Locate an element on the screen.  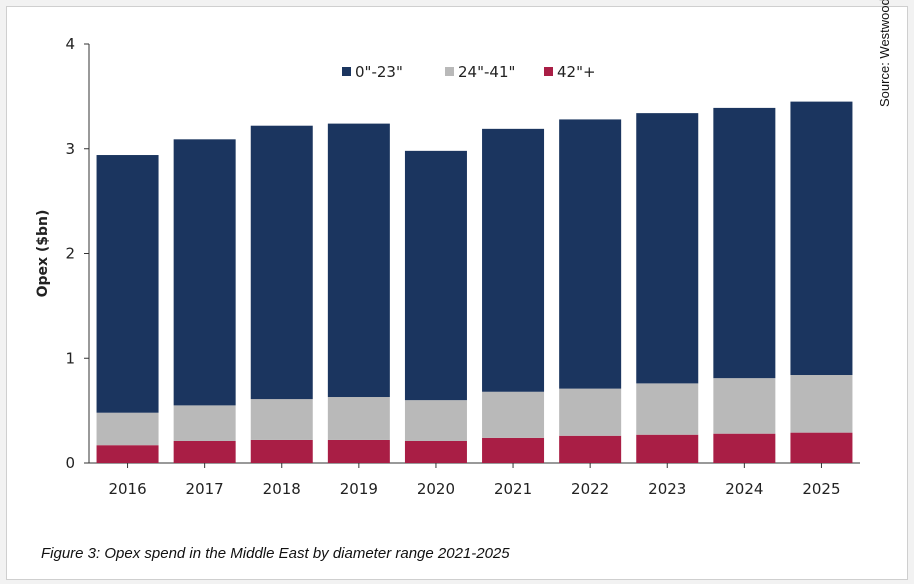
x-tick-label: 2023 is located at coordinates (667, 489).